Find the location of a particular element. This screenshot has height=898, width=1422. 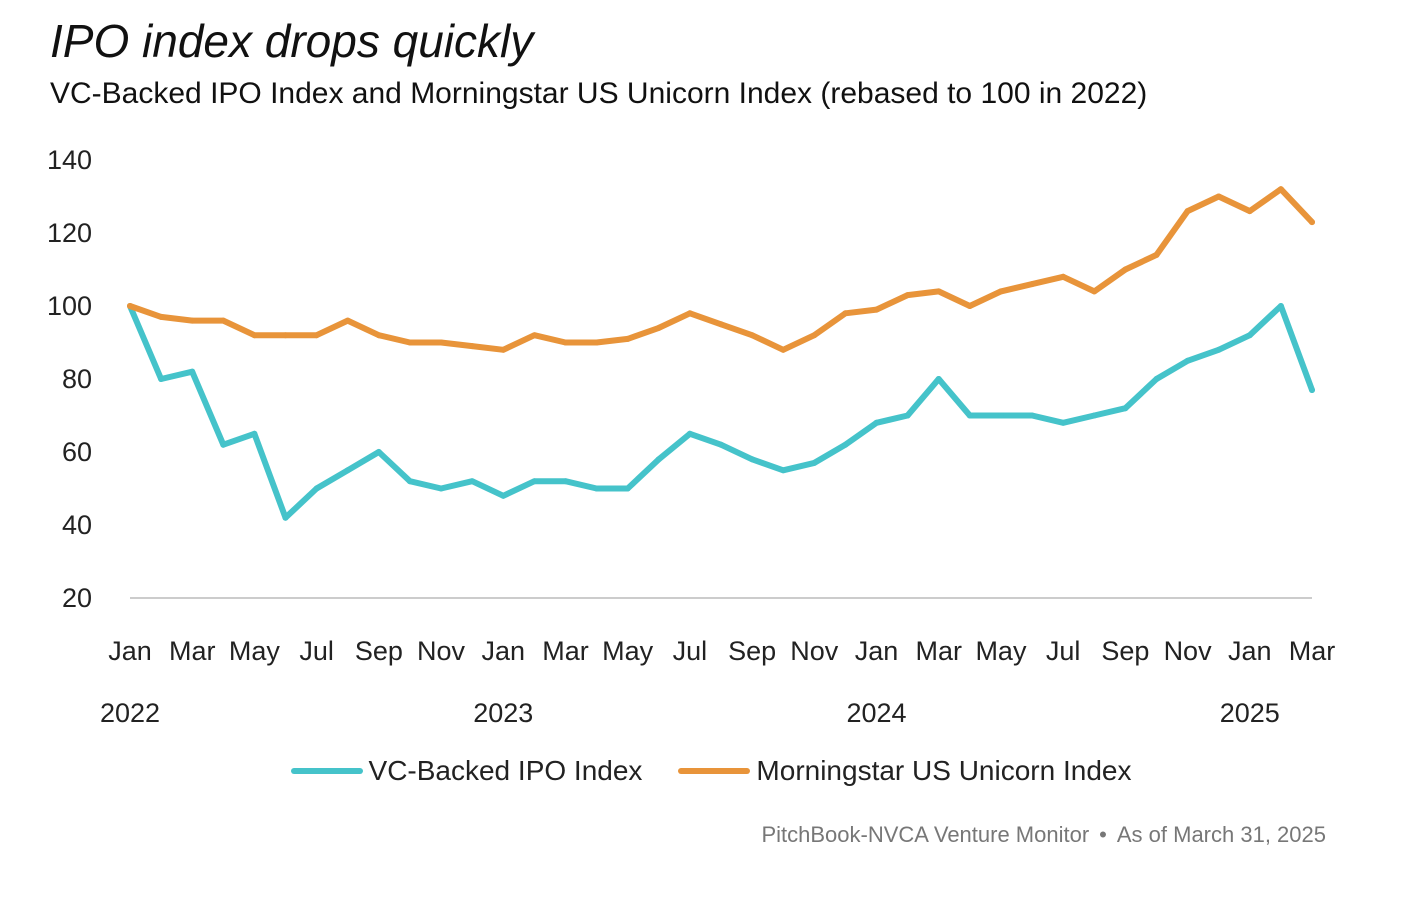

y-tick-label: 80 is located at coordinates (77, 379).